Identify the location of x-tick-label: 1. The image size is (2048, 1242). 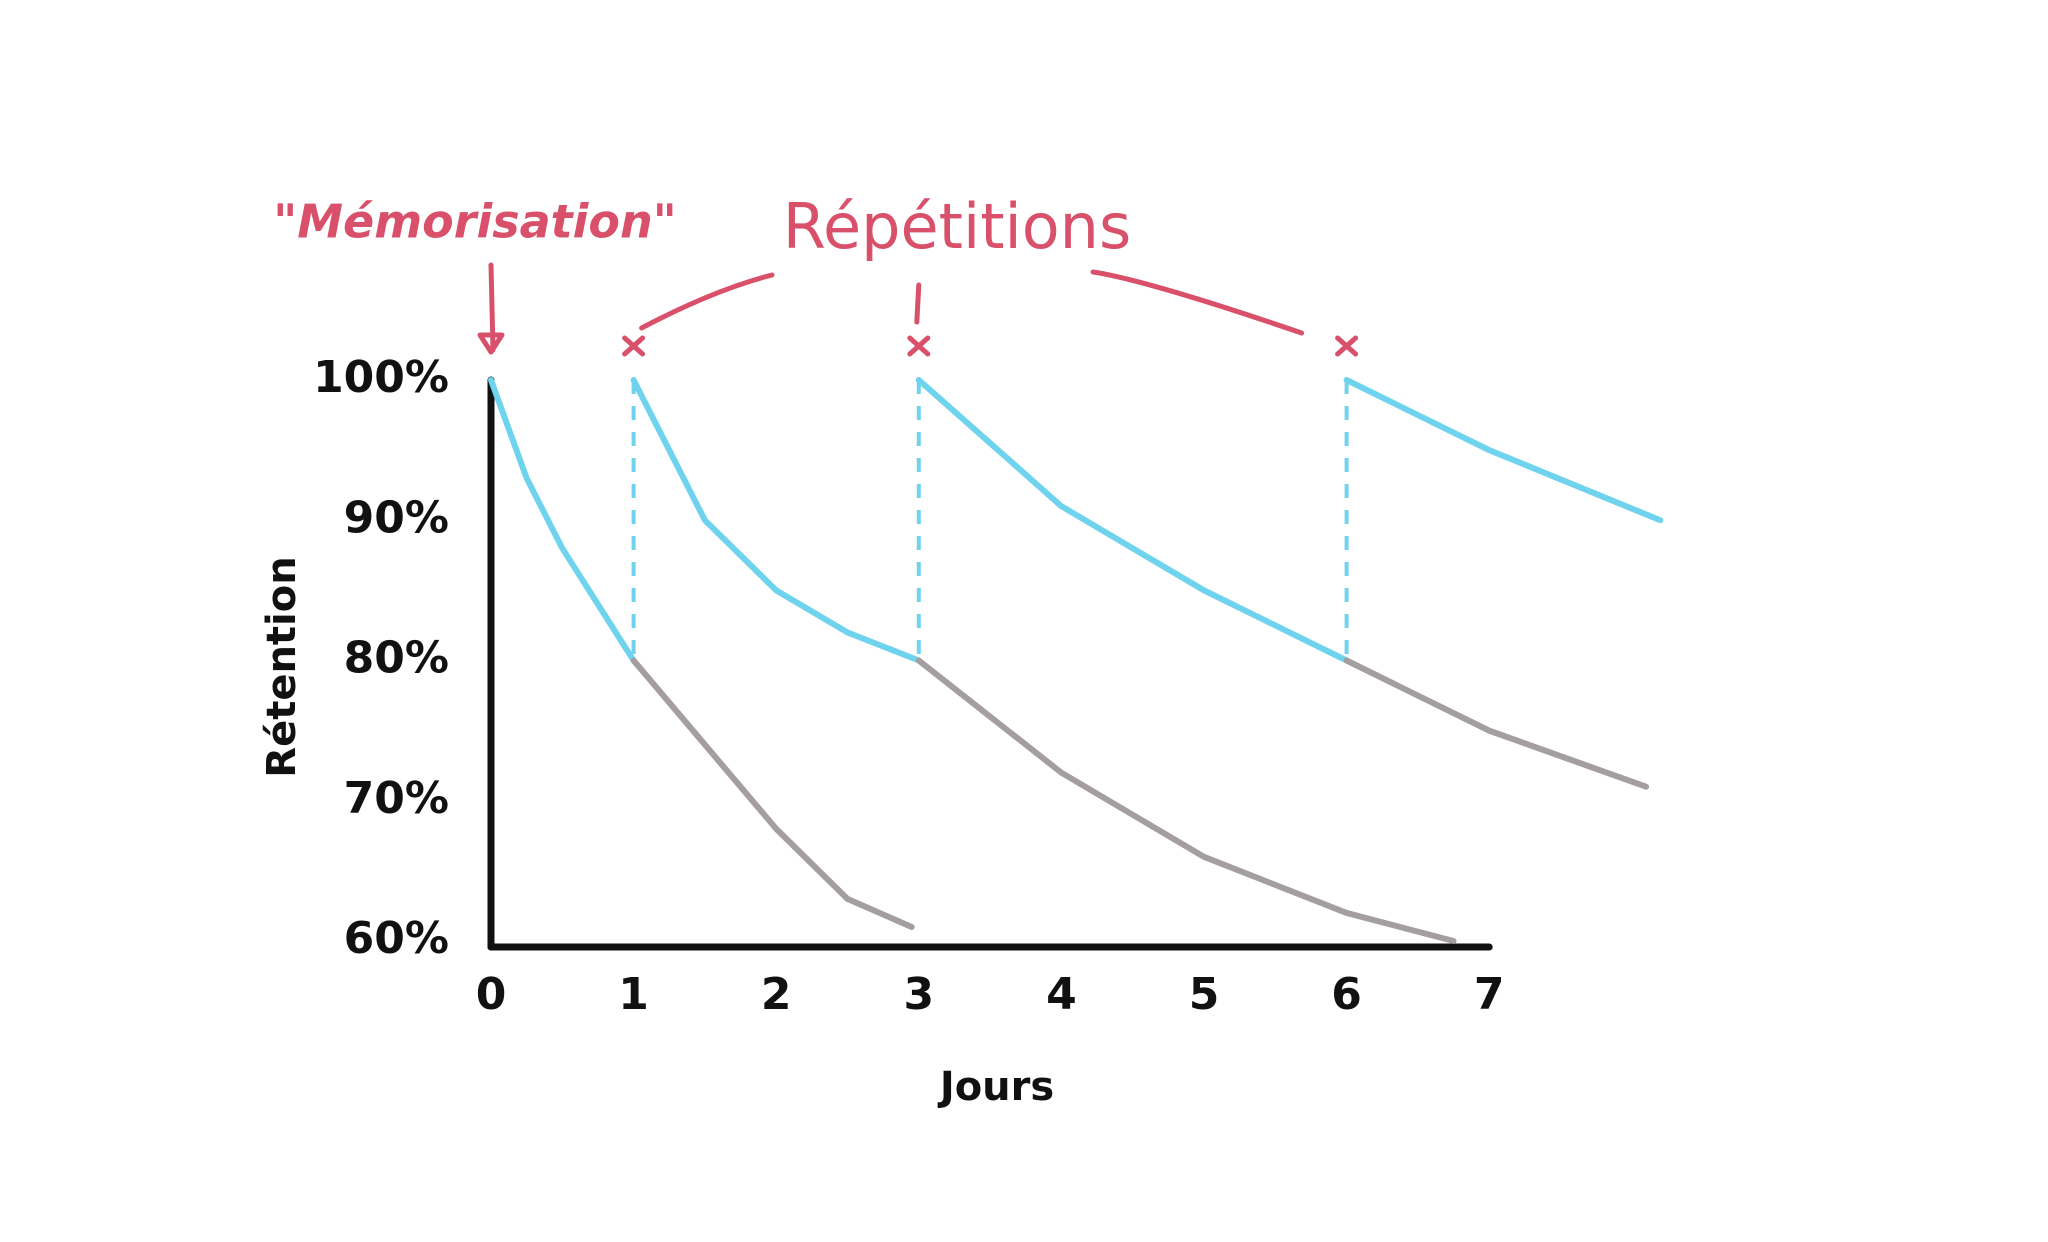
(633, 994).